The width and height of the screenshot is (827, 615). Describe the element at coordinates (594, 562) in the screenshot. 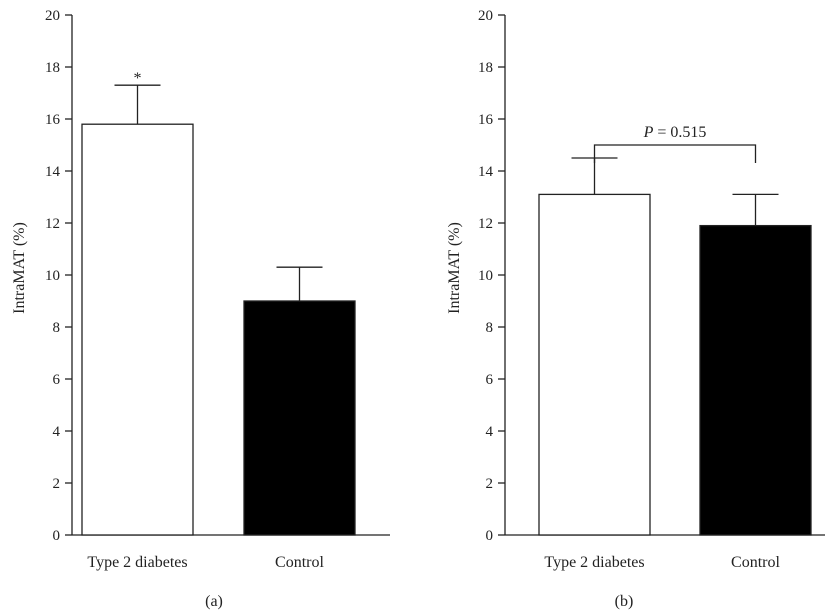

I see `panel-b-category-label: Type 2 diabetes` at that location.